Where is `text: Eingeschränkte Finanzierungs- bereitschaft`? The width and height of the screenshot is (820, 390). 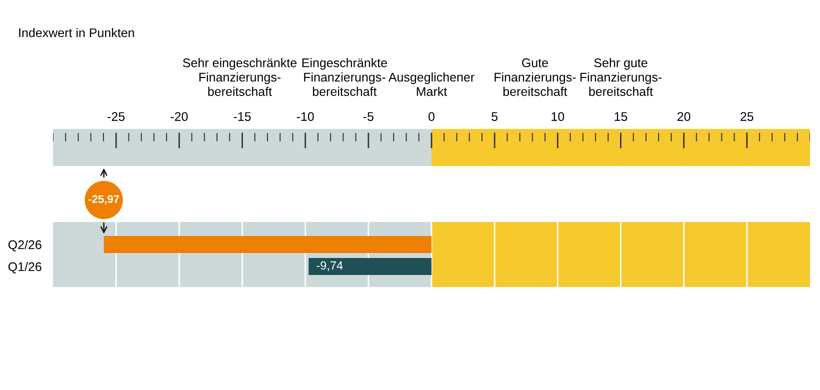 text: Eingeschränkte Finanzierungs- bereitschaft is located at coordinates (344, 77).